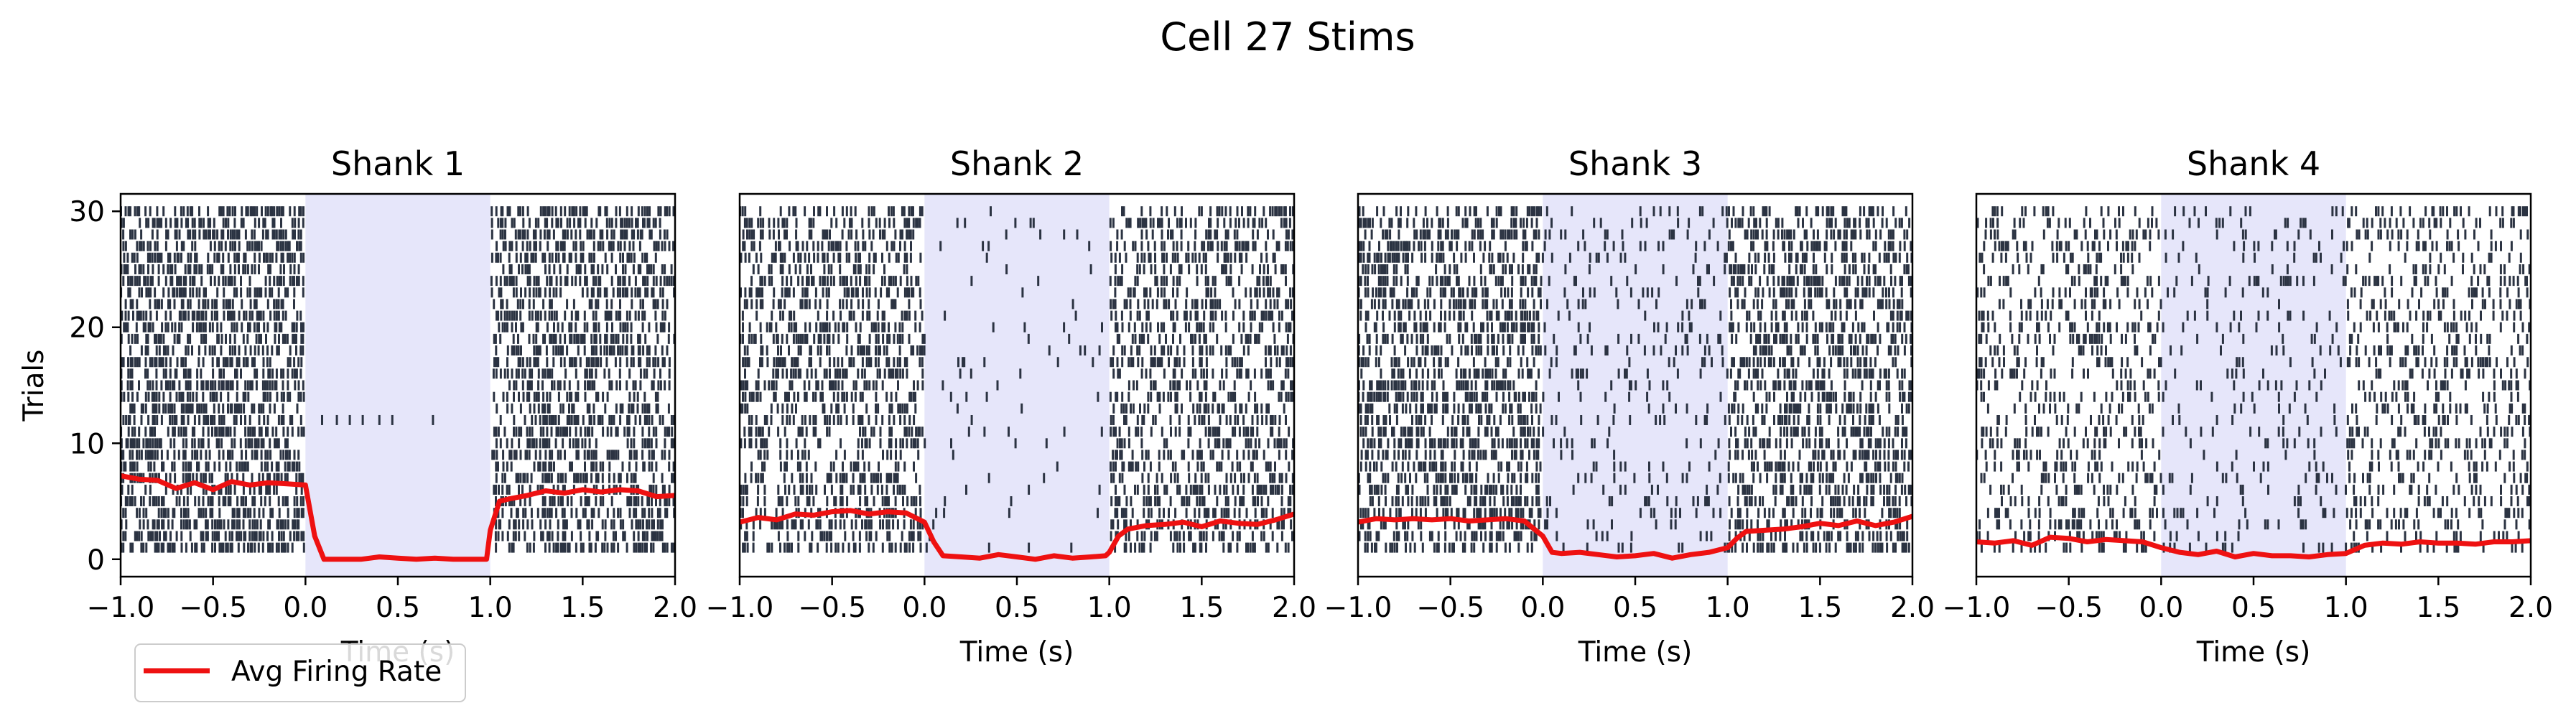 This screenshot has width=2576, height=721. Describe the element at coordinates (34, 385) in the screenshot. I see `y-axis-label: Trials` at that location.